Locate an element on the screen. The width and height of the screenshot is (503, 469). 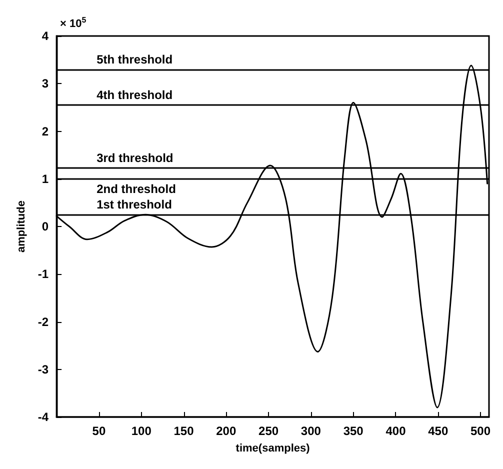
y-tick-label: -2 is located at coordinates (43, 321).